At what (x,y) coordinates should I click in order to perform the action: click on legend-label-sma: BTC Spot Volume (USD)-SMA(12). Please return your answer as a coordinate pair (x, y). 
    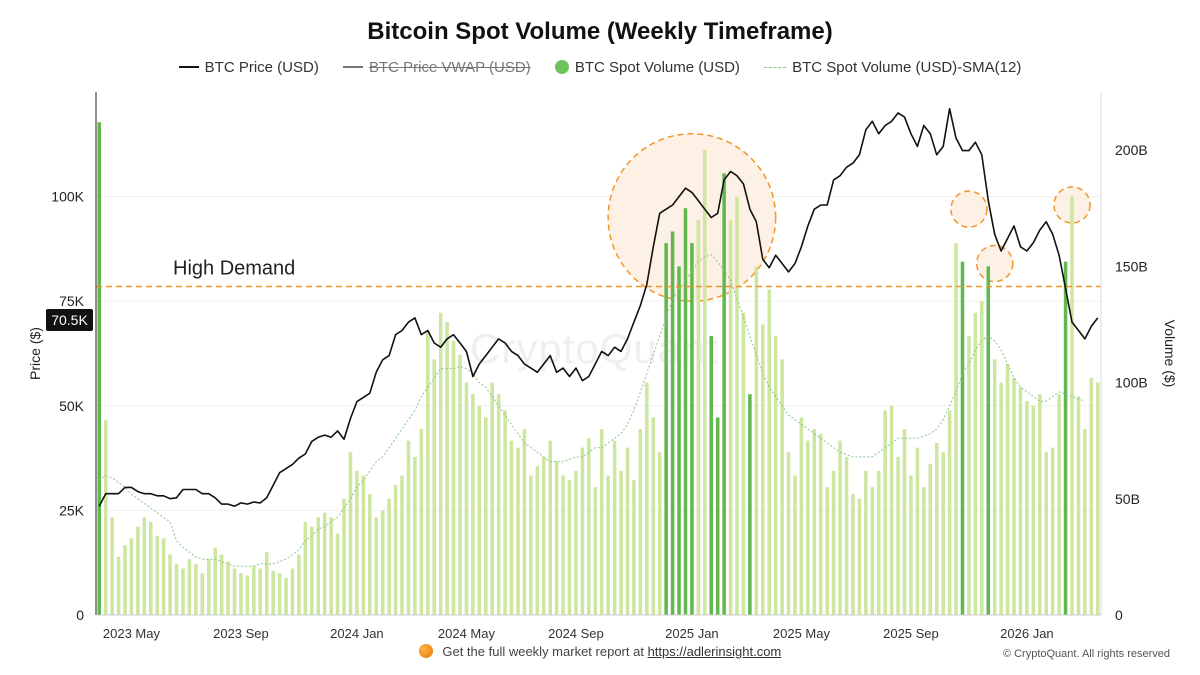
    Looking at the image, I should click on (907, 67).